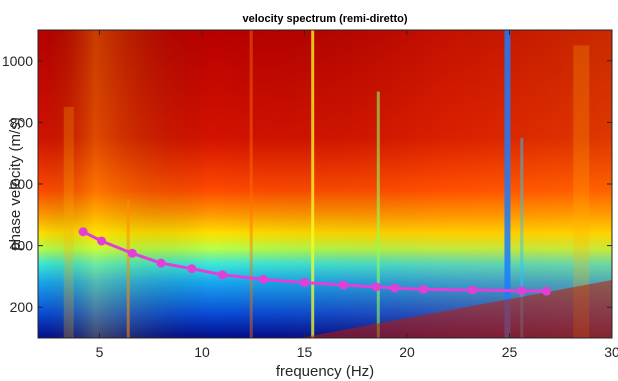  Describe the element at coordinates (456, 309) in the screenshot. I see `high-freq-red-band` at that location.